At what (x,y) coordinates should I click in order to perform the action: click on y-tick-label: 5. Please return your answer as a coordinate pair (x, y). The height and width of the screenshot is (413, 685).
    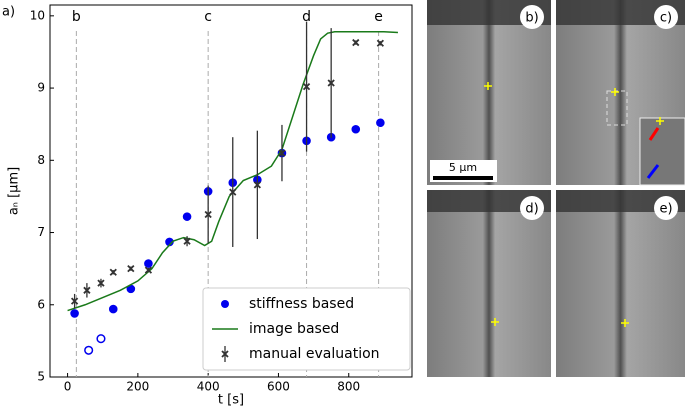
    Looking at the image, I should click on (41, 377).